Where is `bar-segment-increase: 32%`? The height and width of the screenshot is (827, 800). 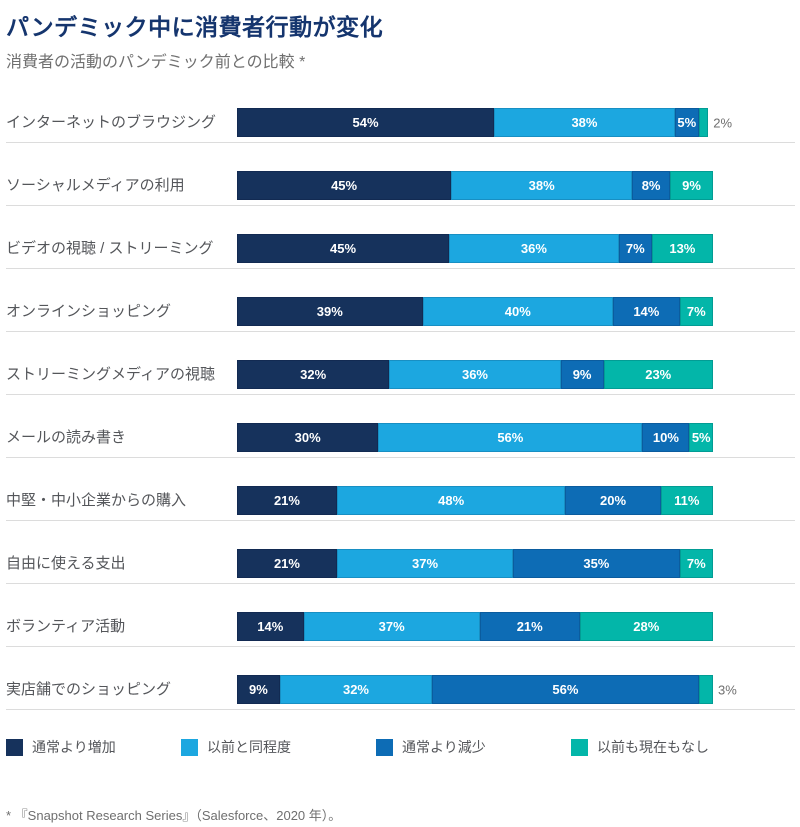 bar-segment-increase: 32% is located at coordinates (313, 374).